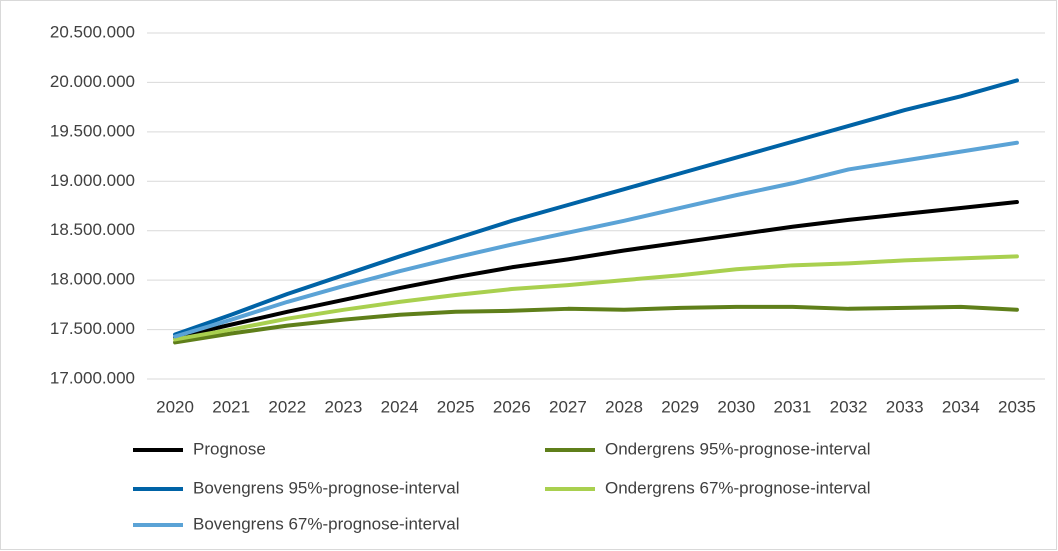 The height and width of the screenshot is (551, 1058). What do you see at coordinates (92, 31) in the screenshot?
I see `y-tick-label: 20.500.000` at bounding box center [92, 31].